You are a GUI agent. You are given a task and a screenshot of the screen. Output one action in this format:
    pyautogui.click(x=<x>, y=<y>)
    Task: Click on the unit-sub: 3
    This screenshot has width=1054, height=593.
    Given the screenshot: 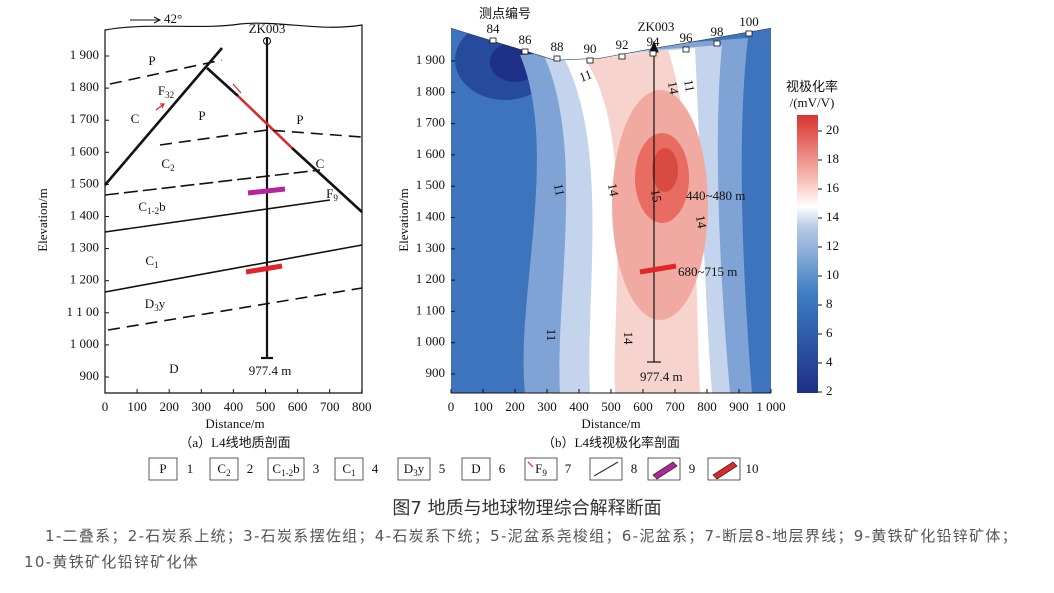 What is the action you would take?
    pyautogui.click(x=156, y=308)
    